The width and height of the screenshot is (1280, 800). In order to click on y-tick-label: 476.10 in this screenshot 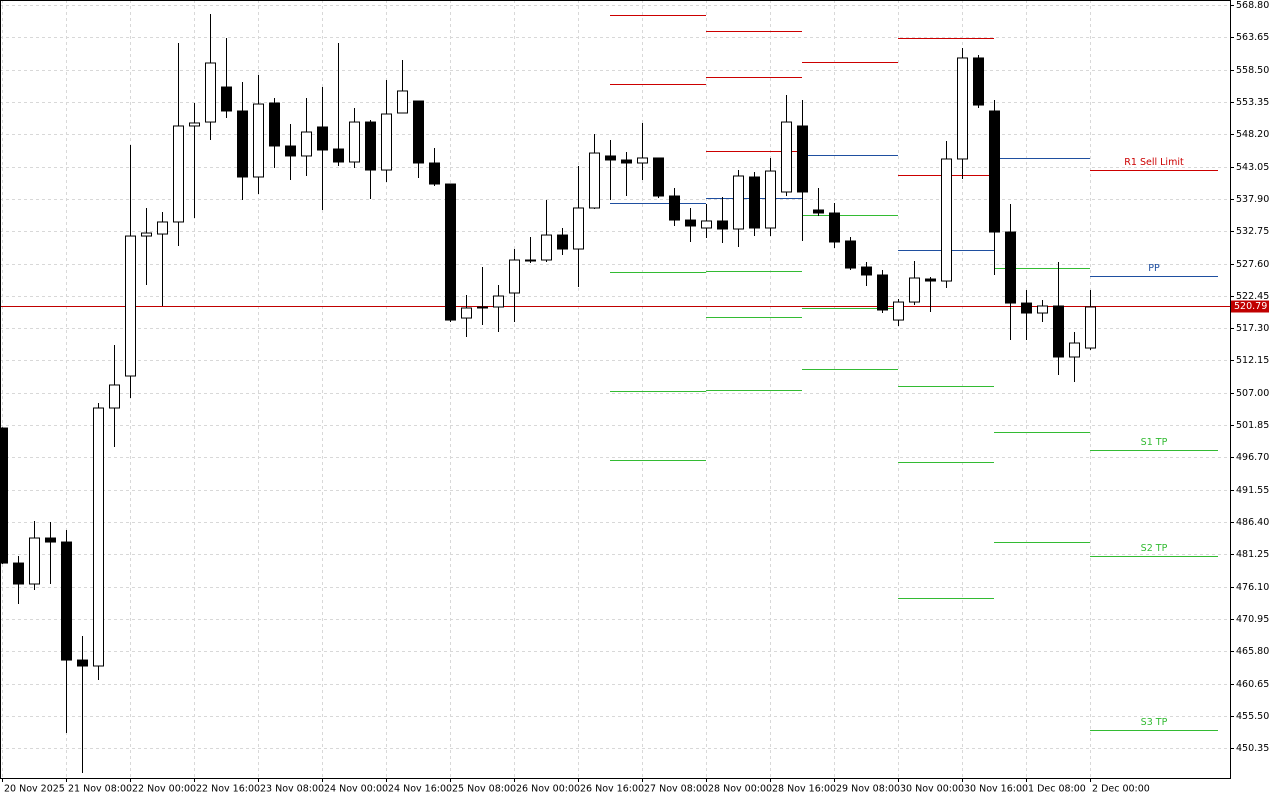, I will do `click(1252, 587)`.